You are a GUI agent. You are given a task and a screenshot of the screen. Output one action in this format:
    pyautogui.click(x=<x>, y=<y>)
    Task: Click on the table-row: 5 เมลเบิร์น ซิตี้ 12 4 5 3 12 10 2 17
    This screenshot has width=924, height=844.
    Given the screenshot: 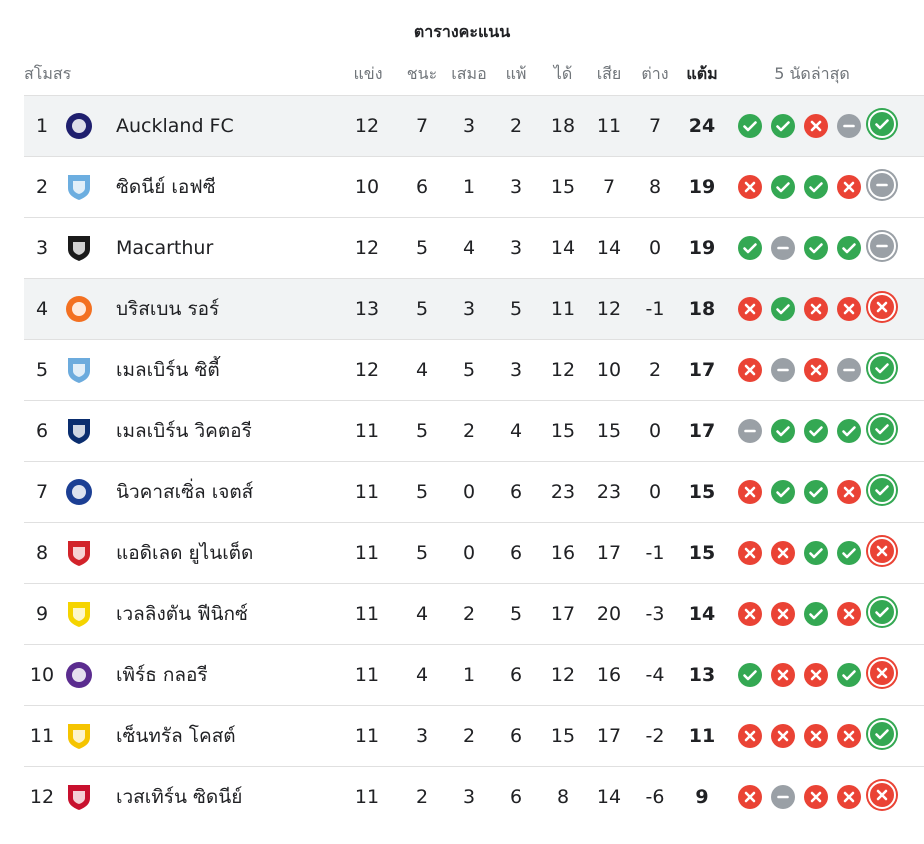 What is the action you would take?
    pyautogui.click(x=474, y=369)
    